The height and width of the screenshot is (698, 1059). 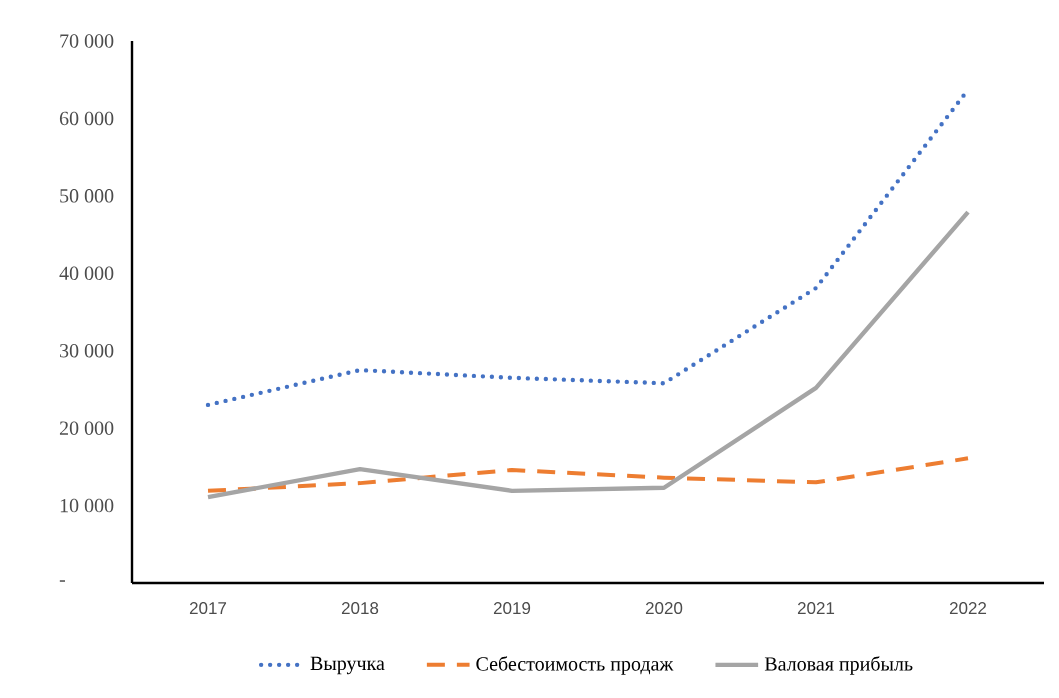 I want to click on y-tick-label: 20 000, so click(x=86, y=428).